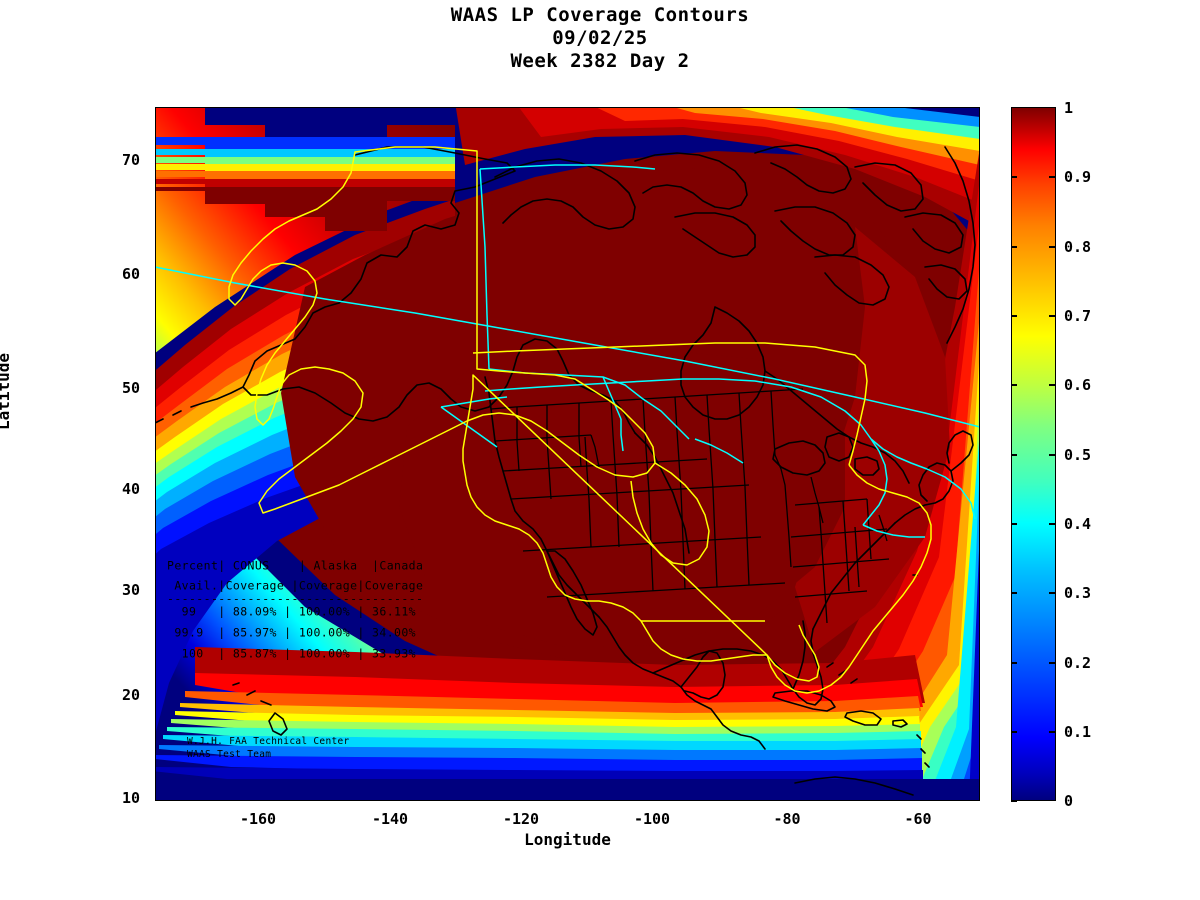 The width and height of the screenshot is (1200, 900). I want to click on cbtick-05: 0.5, so click(1078, 455).